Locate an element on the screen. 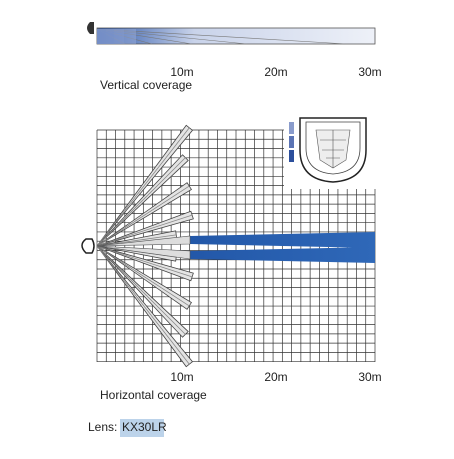 The width and height of the screenshot is (454, 459). sensor-inner is located at coordinates (333, 148).